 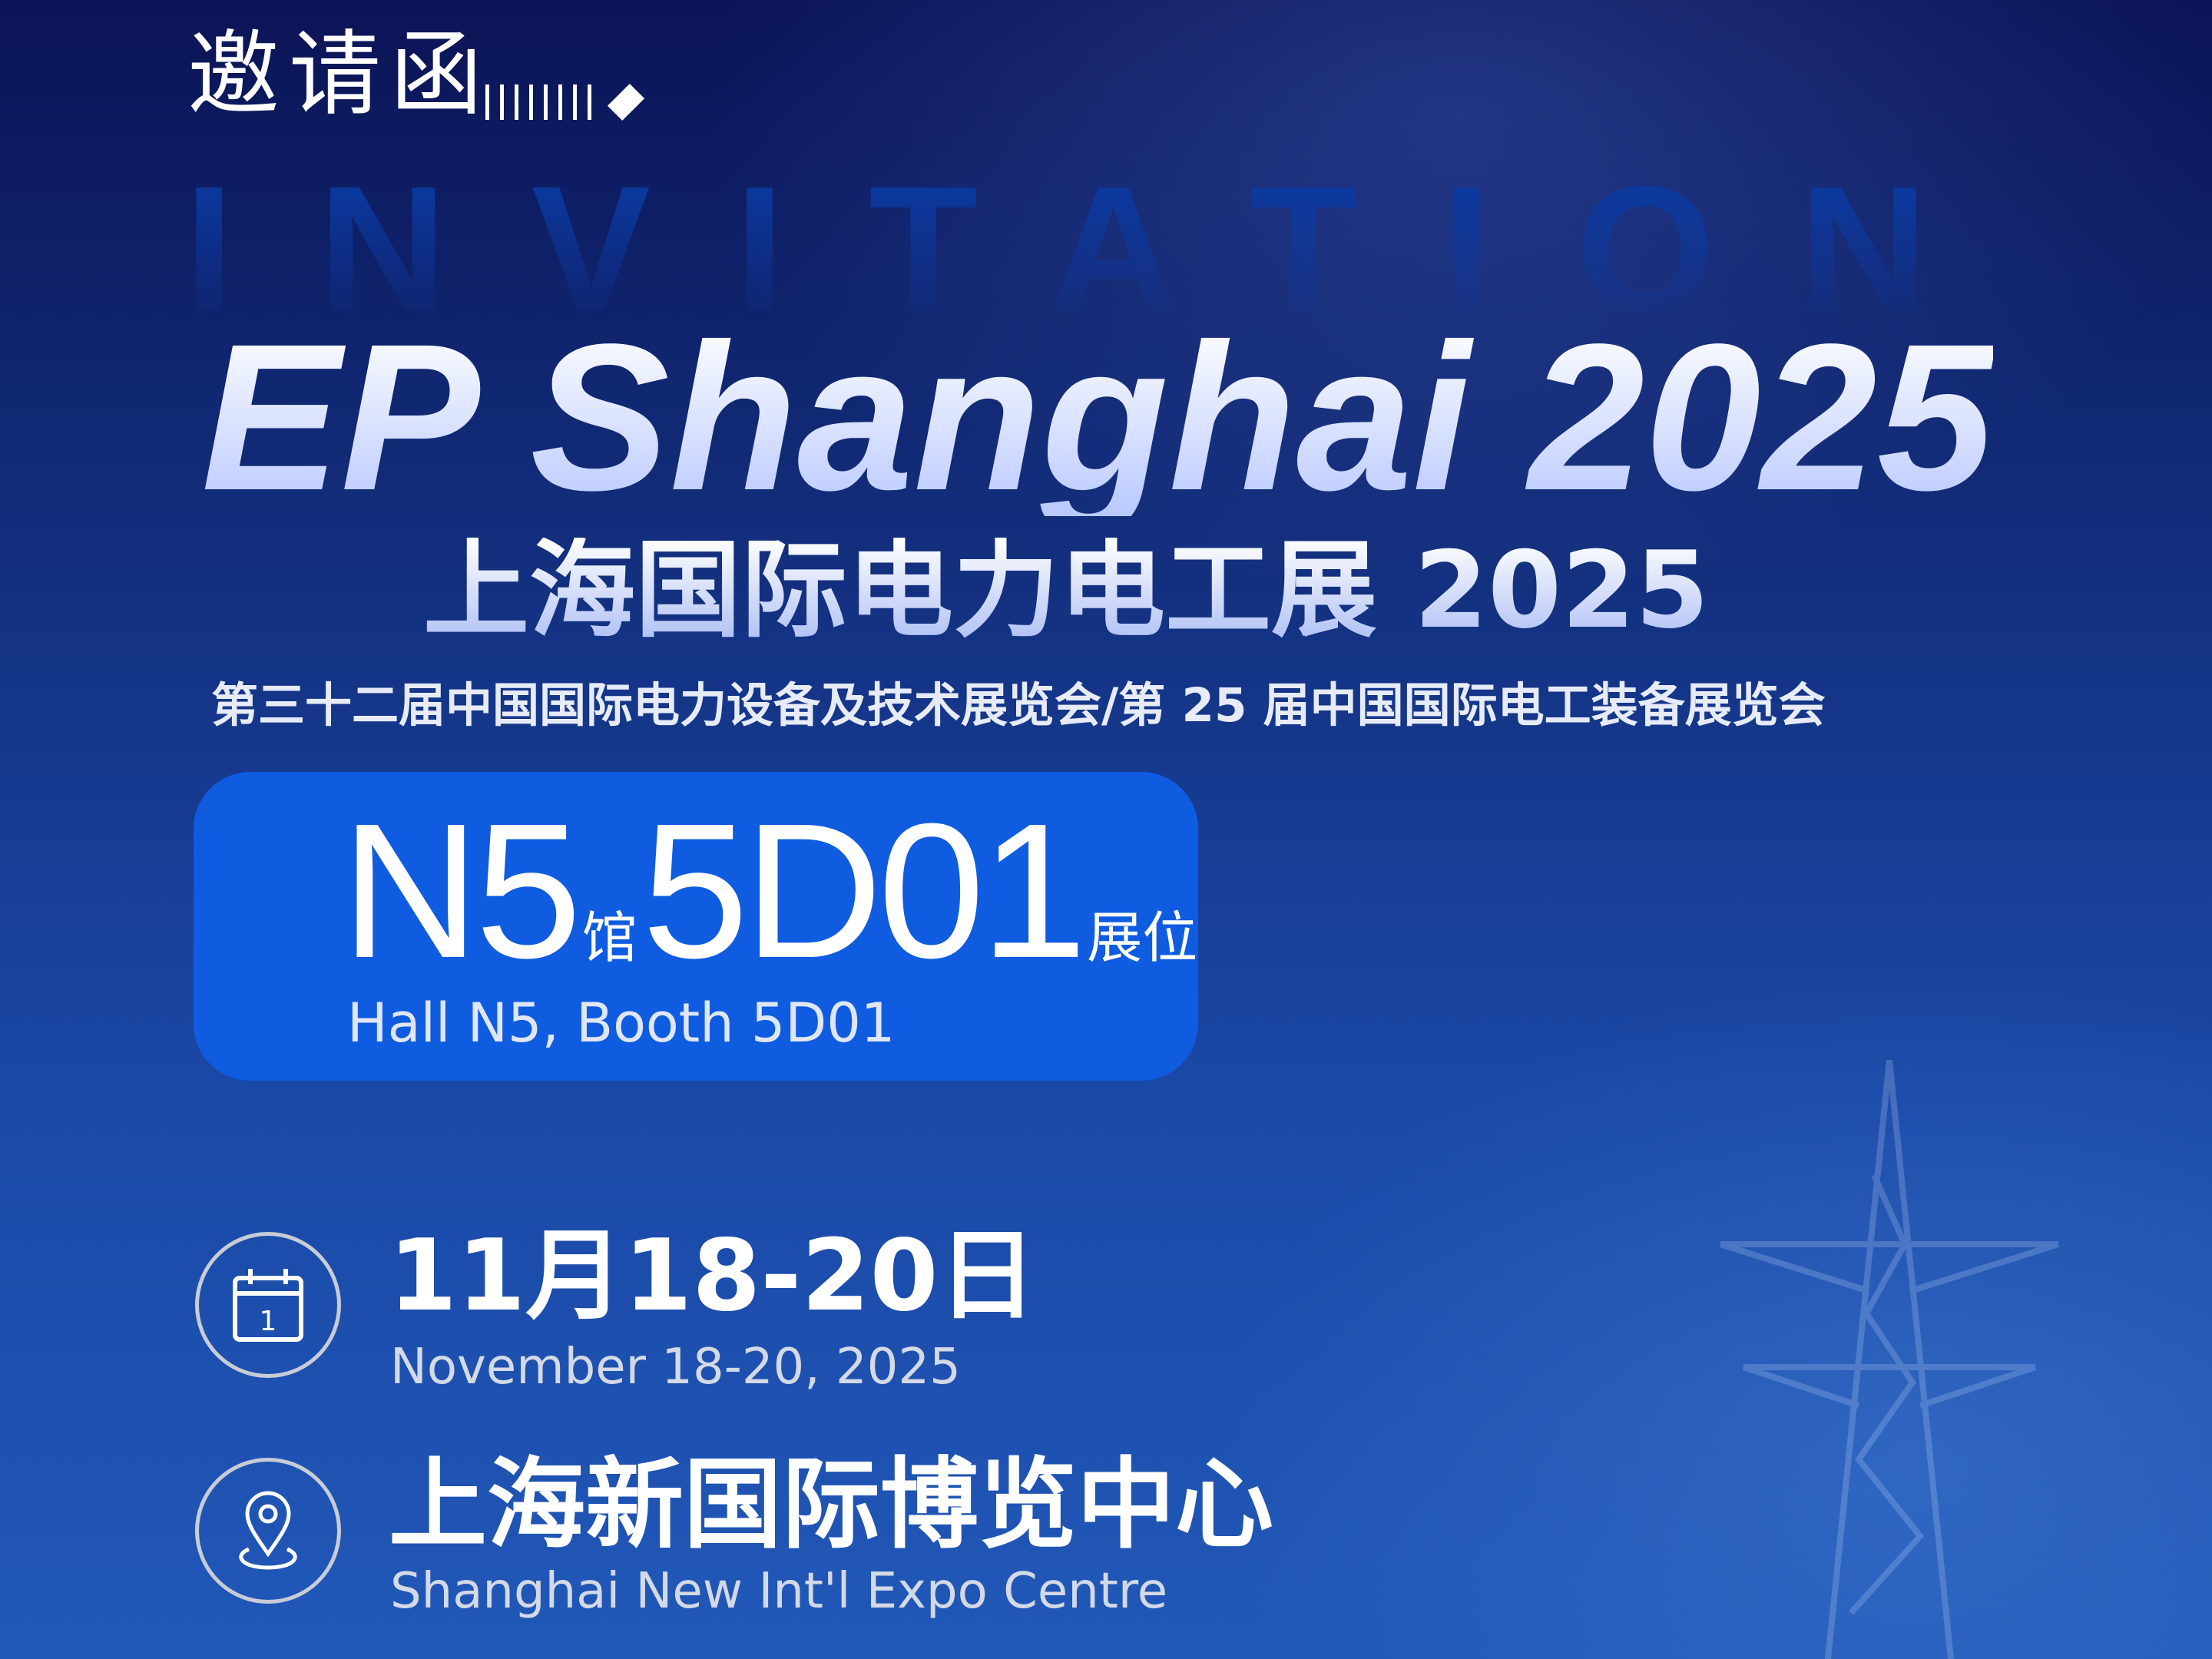 I want to click on invitation-heading: 邀请函, so click(x=340, y=75).